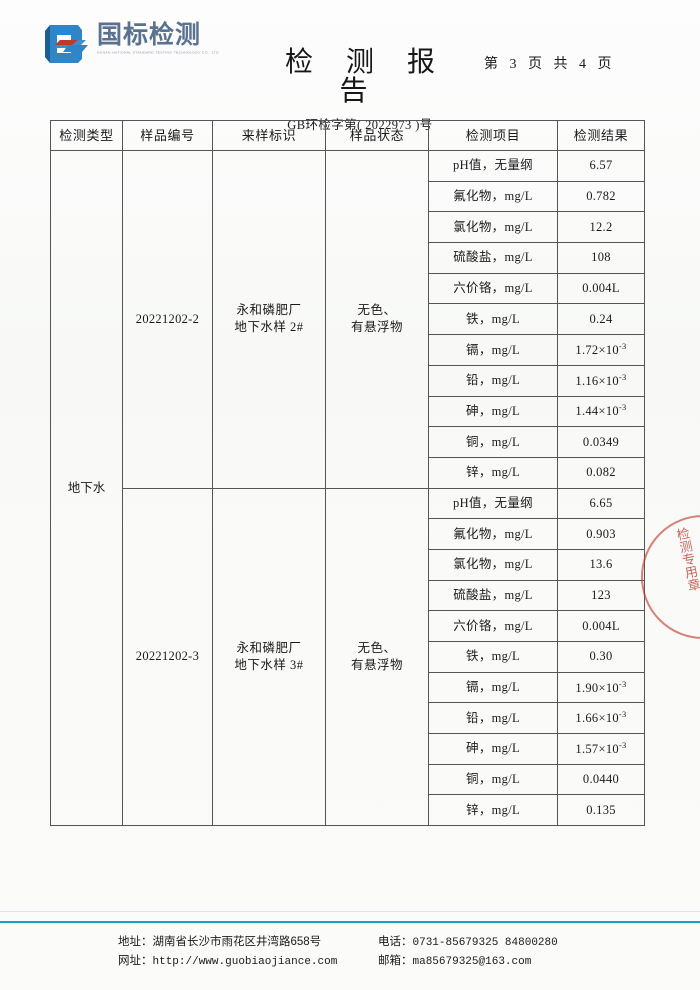 Image resolution: width=700 pixels, height=990 pixels. What do you see at coordinates (601, 779) in the screenshot?
I see `cell-test-result: 0.0440` at bounding box center [601, 779].